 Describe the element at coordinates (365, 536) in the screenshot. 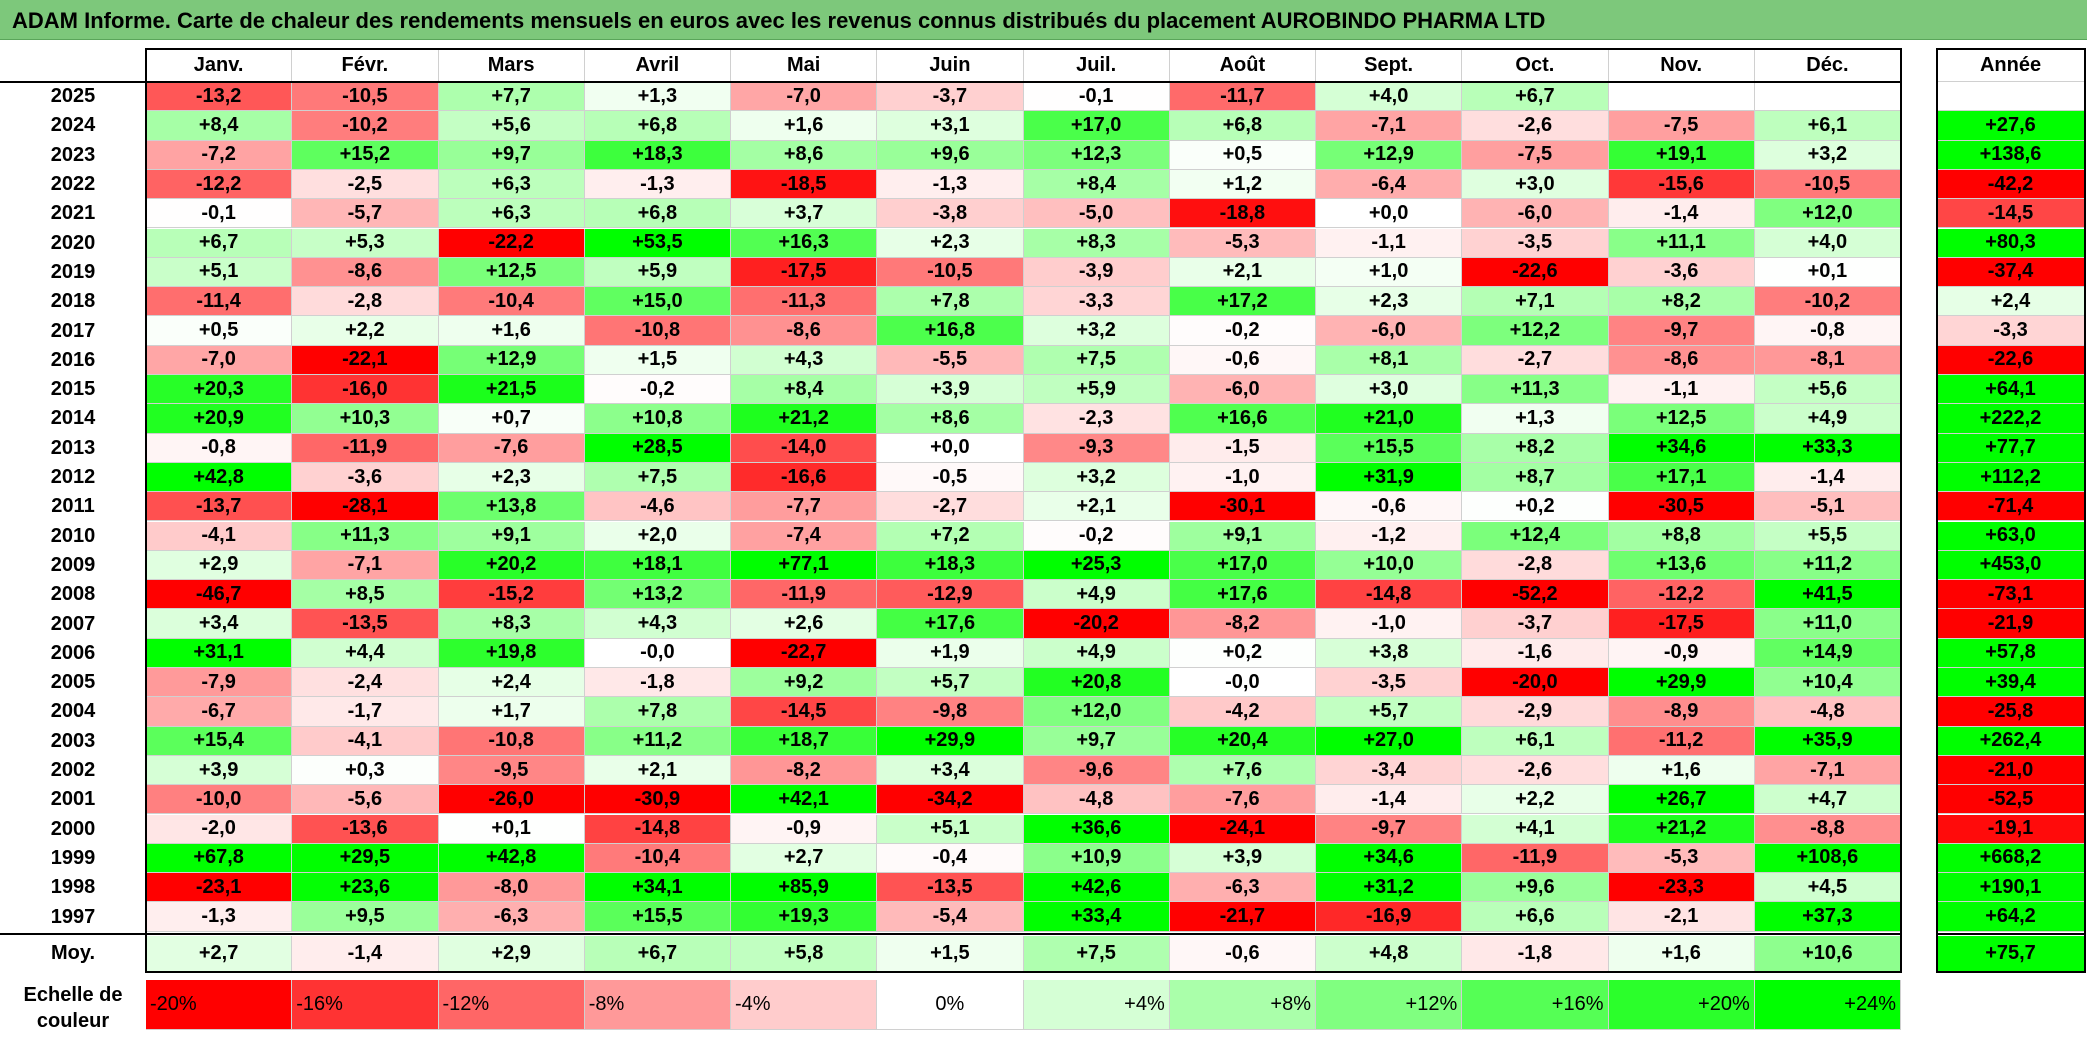

I see `heatmap-cell: +11,3` at that location.